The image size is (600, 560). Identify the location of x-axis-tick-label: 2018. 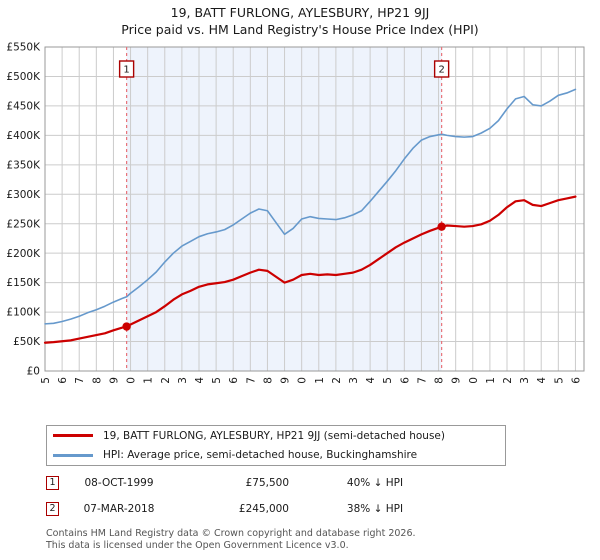
(440, 380).